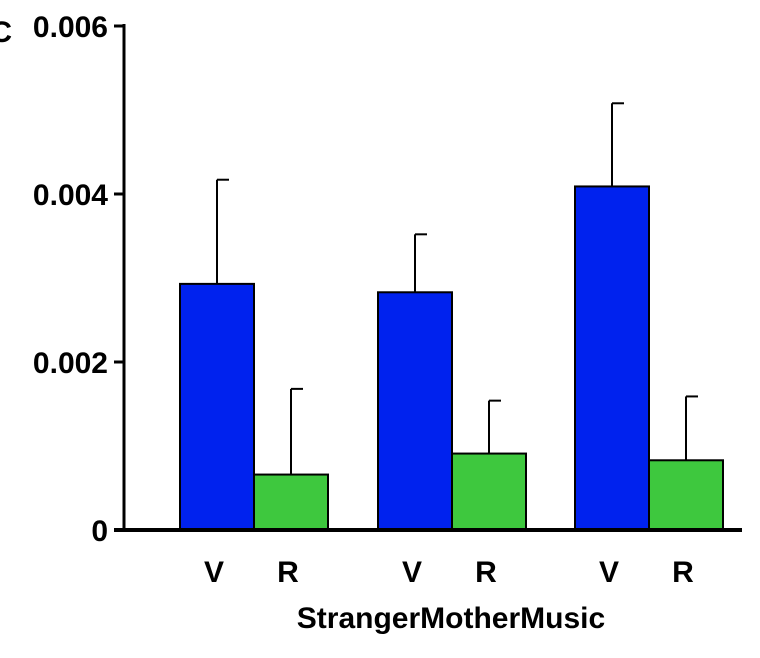 The height and width of the screenshot is (658, 760). I want to click on y-tick-label: 0.002, so click(70, 363).